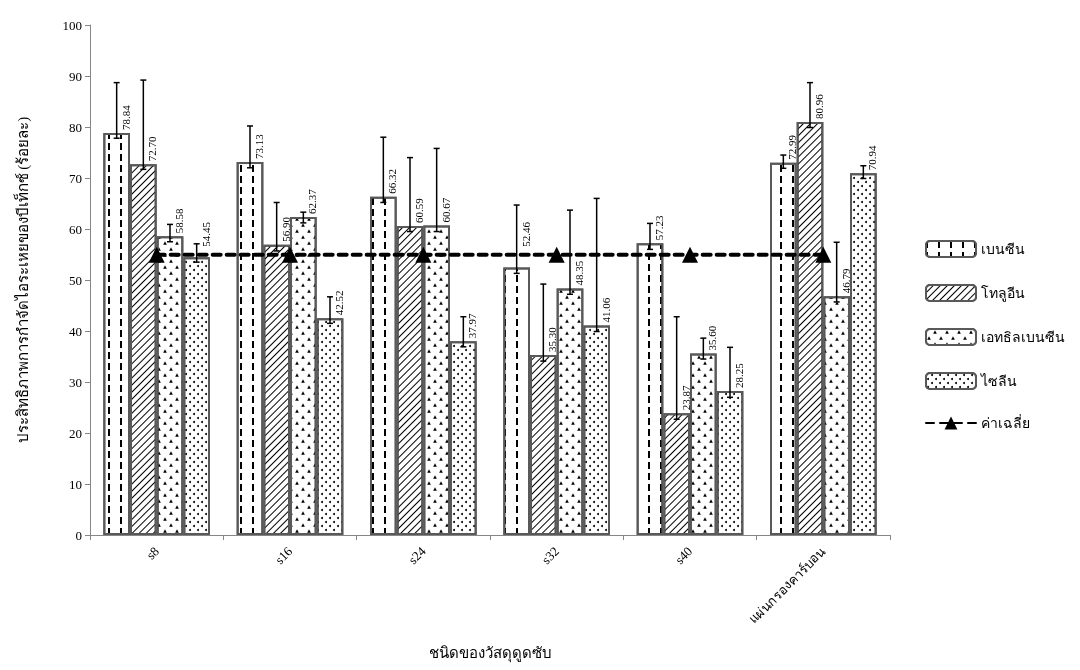 The width and height of the screenshot is (1080, 670). I want to click on legend-label: เบนซีน, so click(1003, 249).